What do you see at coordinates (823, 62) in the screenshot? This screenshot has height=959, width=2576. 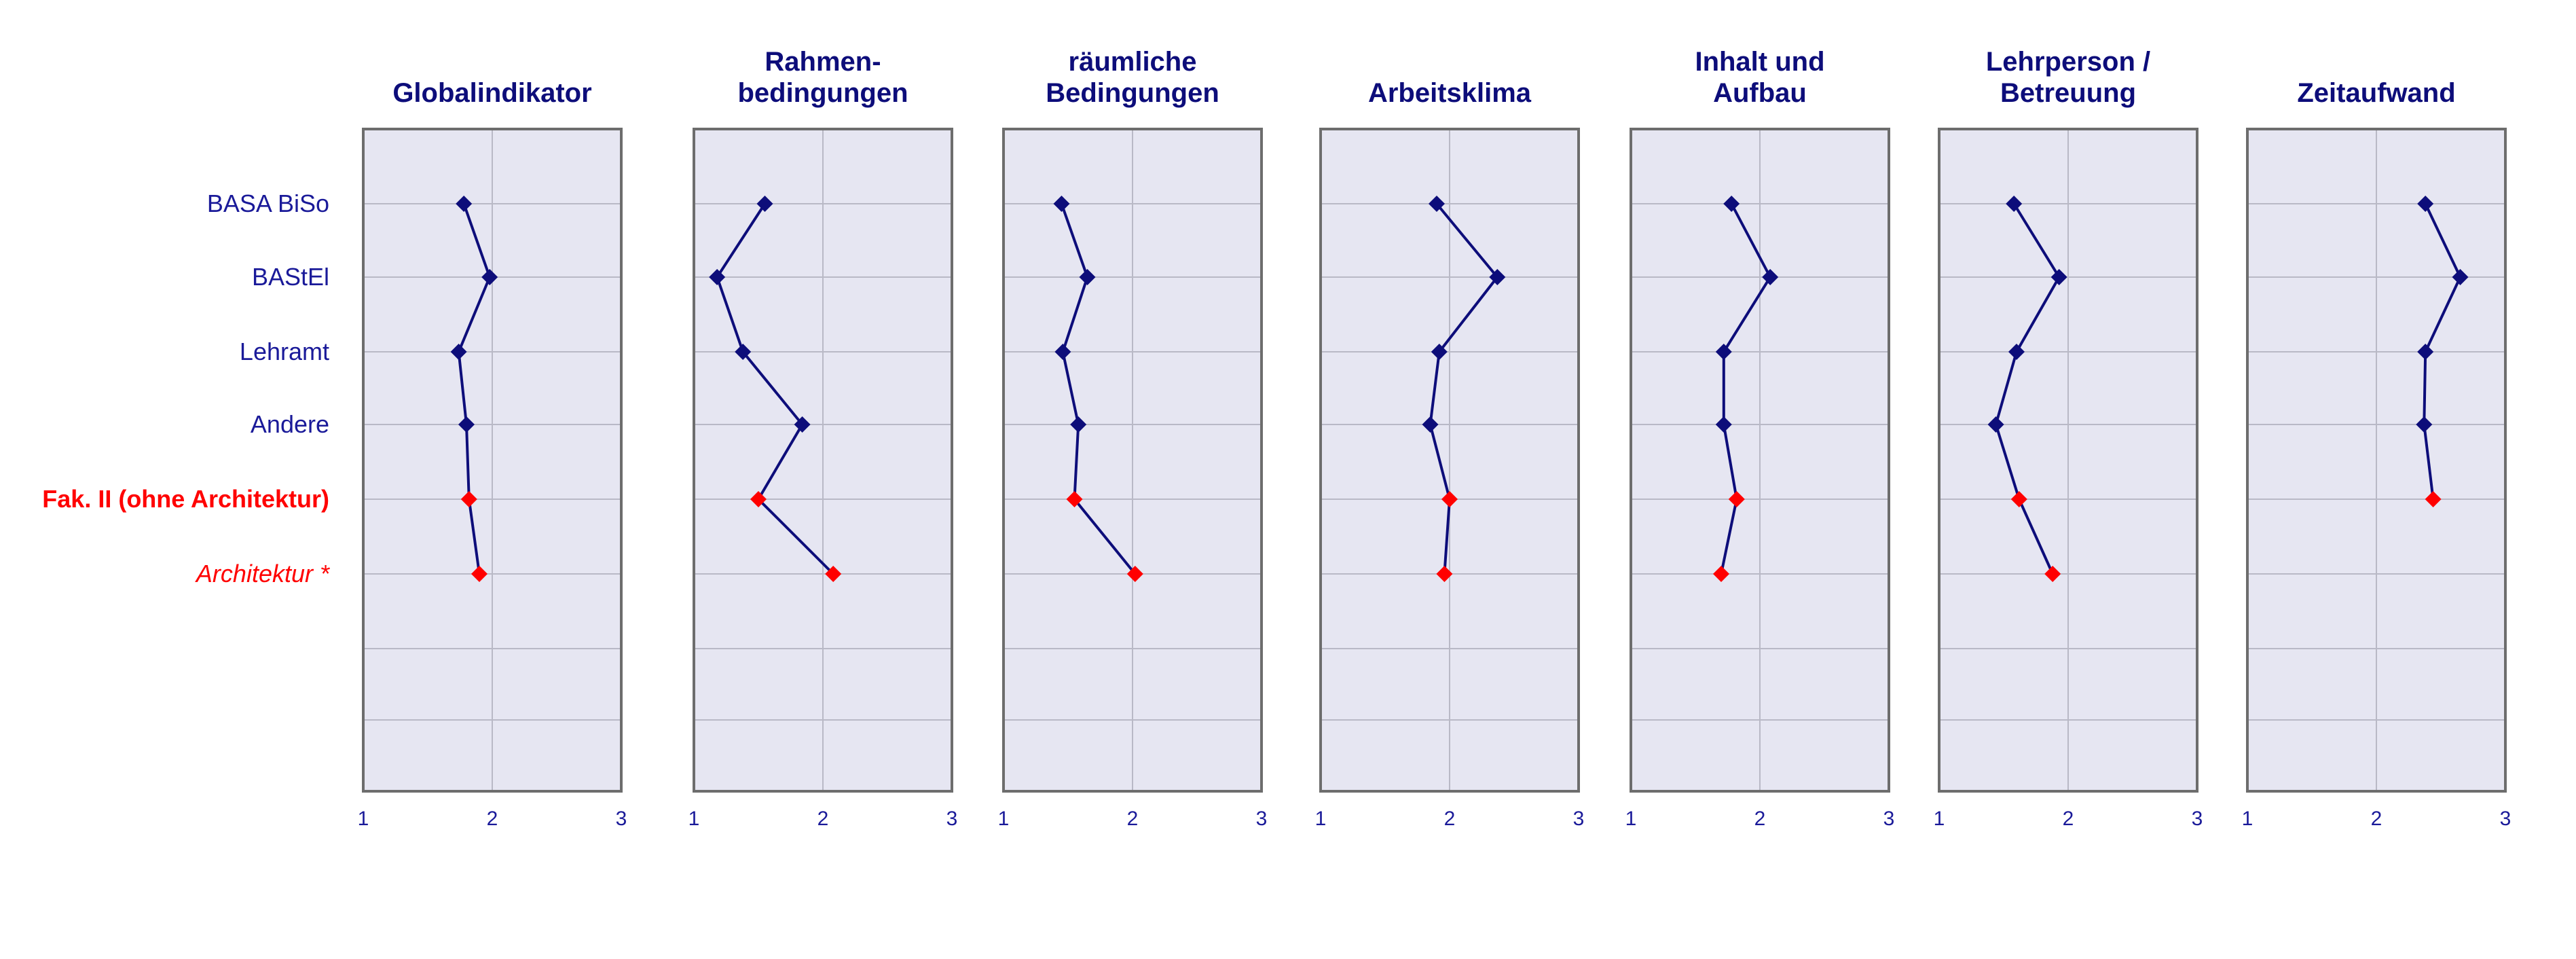 I see `panel-title: Rahmen-` at bounding box center [823, 62].